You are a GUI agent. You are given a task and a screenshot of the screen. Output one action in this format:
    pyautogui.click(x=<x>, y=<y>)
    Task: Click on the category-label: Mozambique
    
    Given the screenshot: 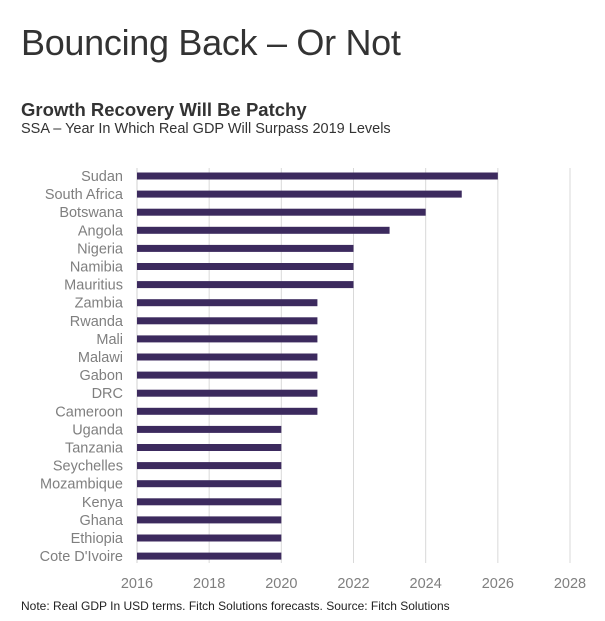 What is the action you would take?
    pyautogui.click(x=81, y=485)
    